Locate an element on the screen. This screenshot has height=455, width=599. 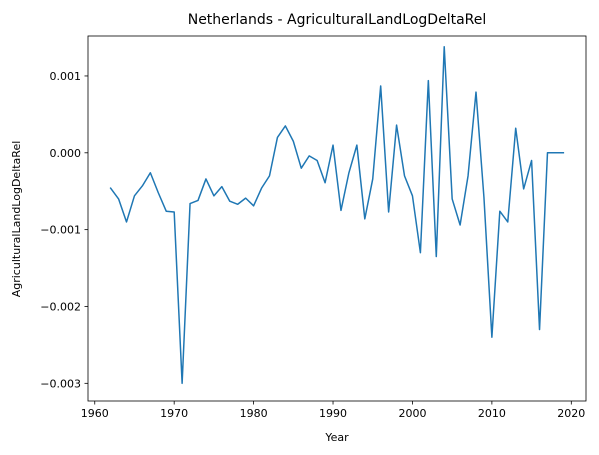
y-tick-label-2: −0.001 is located at coordinates (60, 230).